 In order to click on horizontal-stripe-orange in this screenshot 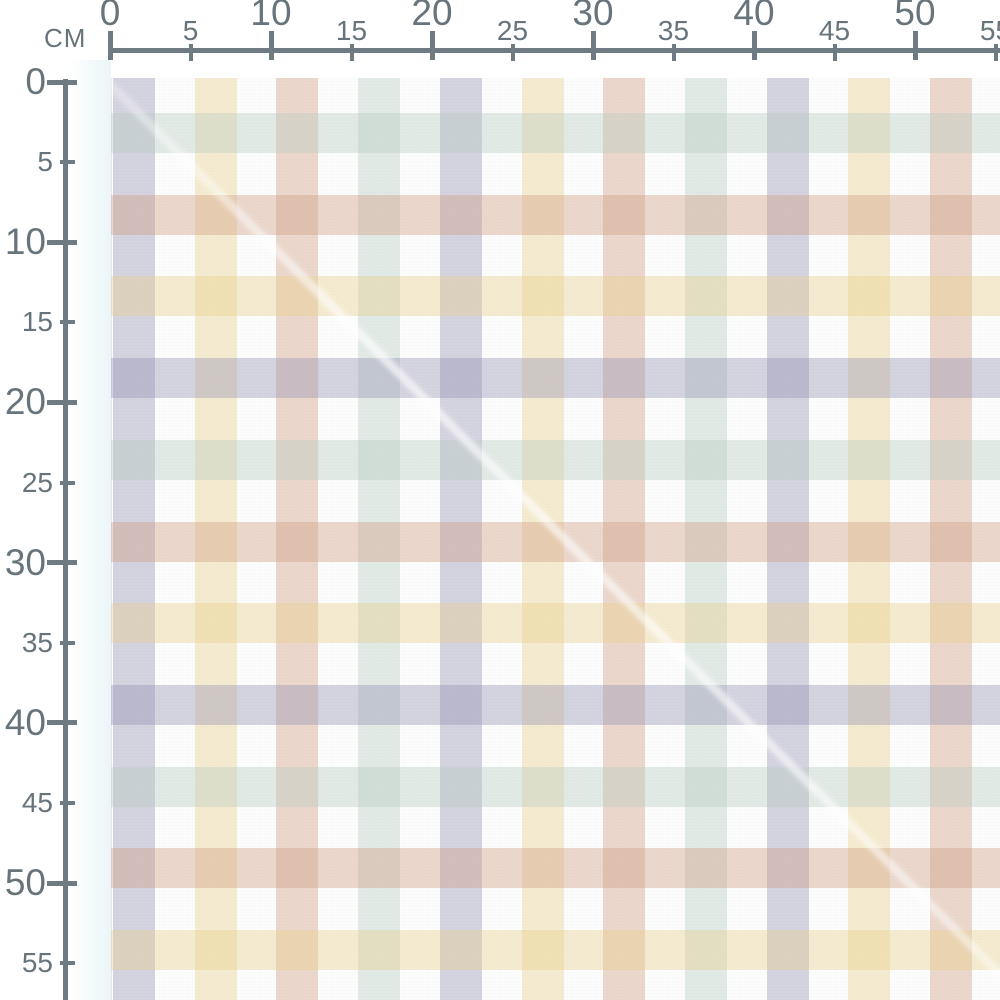, I will do `click(555, 868)`.